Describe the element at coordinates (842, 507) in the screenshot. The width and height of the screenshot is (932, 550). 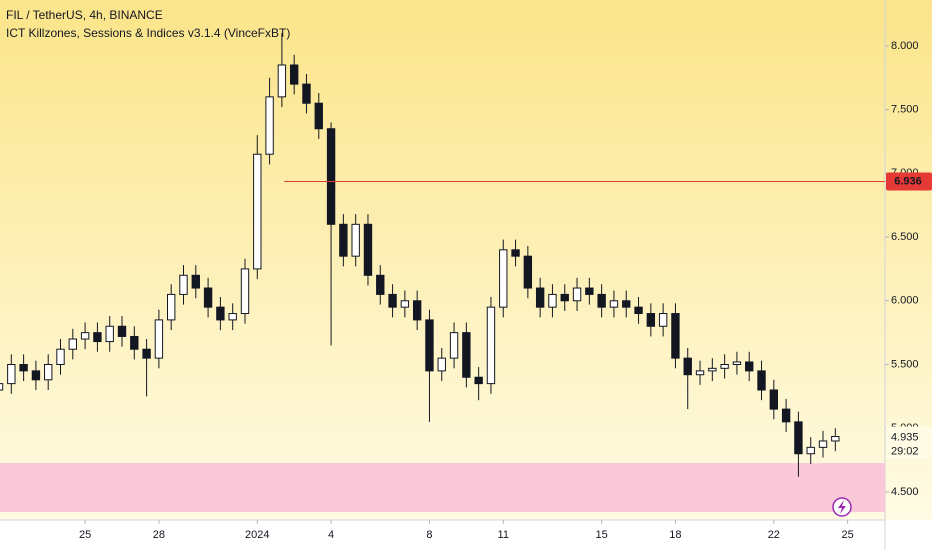
I see `lightning-icon` at that location.